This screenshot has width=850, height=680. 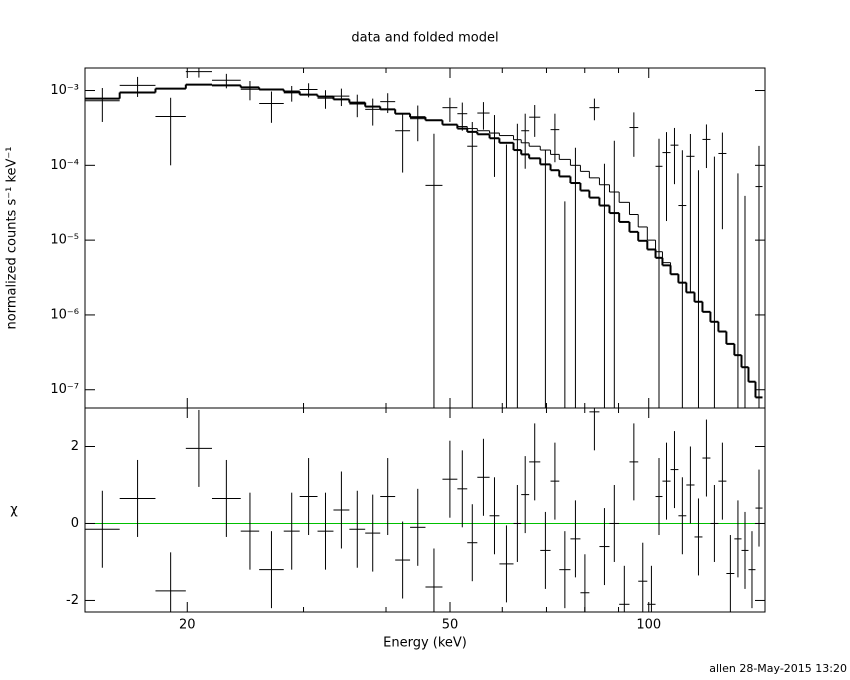 I want to click on x-tick-label: 20, so click(x=187, y=625).